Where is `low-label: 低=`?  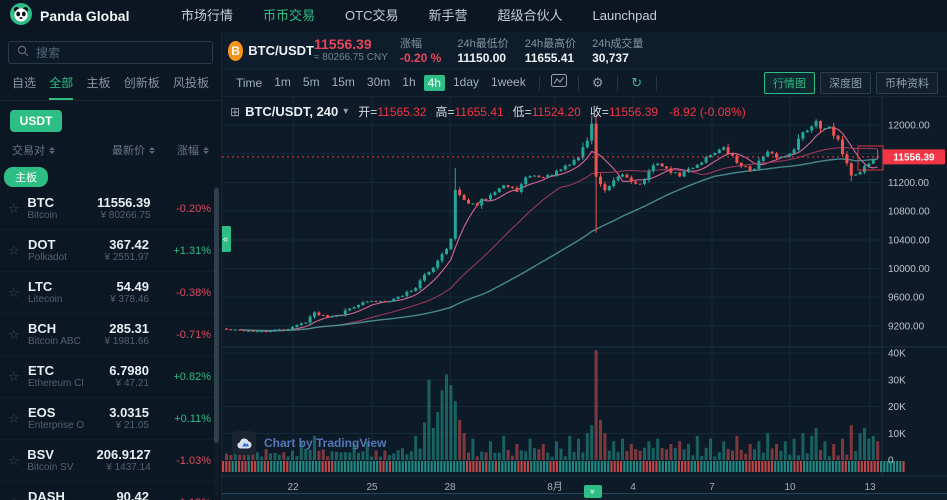
low-label: 低= is located at coordinates (522, 112).